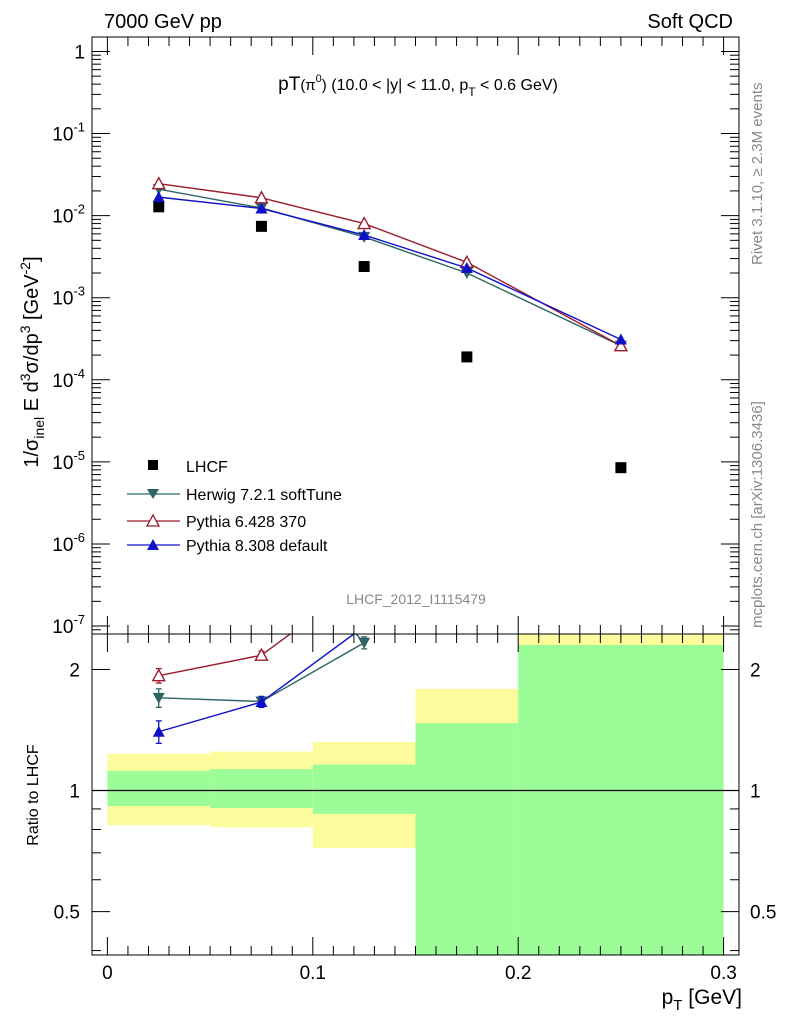 This screenshot has width=786, height=1024. What do you see at coordinates (757, 514) in the screenshot?
I see `mcplots-label: mcplots.cern.ch [arXiv:1306.3436]` at bounding box center [757, 514].